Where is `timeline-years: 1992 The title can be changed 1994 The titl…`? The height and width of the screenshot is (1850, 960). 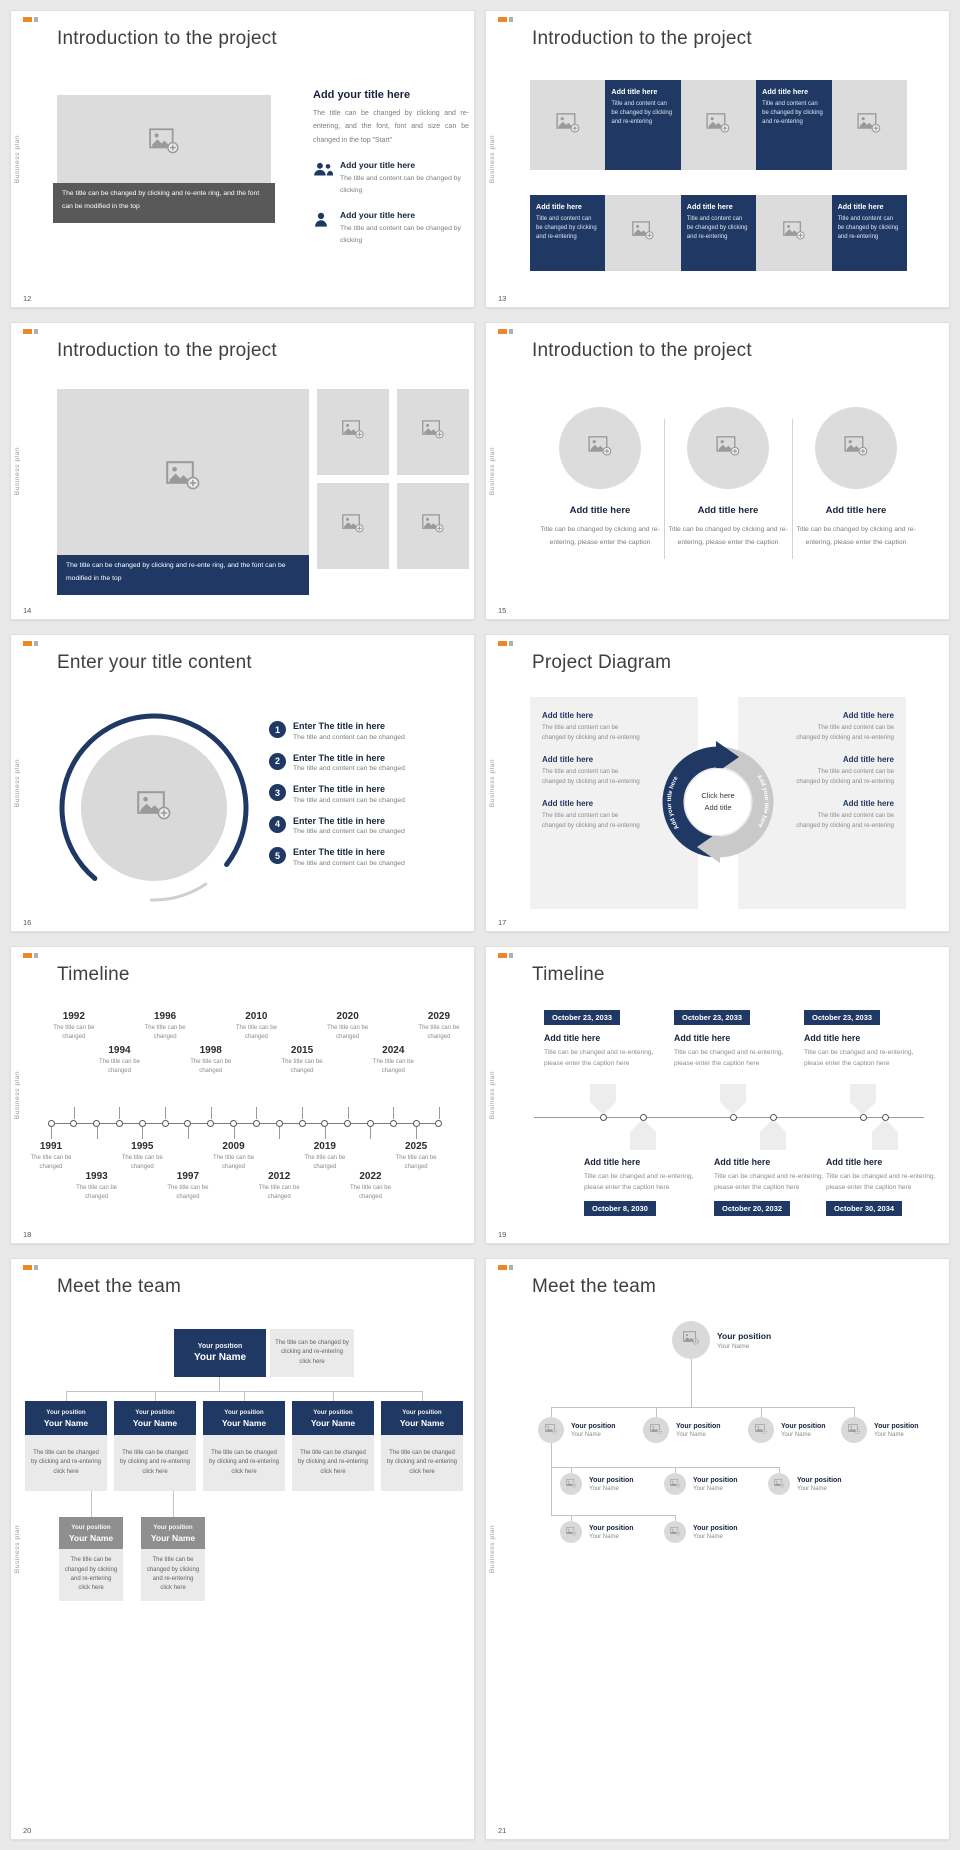 timeline-years: 1992 The title can be changed 1994 The titl… is located at coordinates (242, 1095).